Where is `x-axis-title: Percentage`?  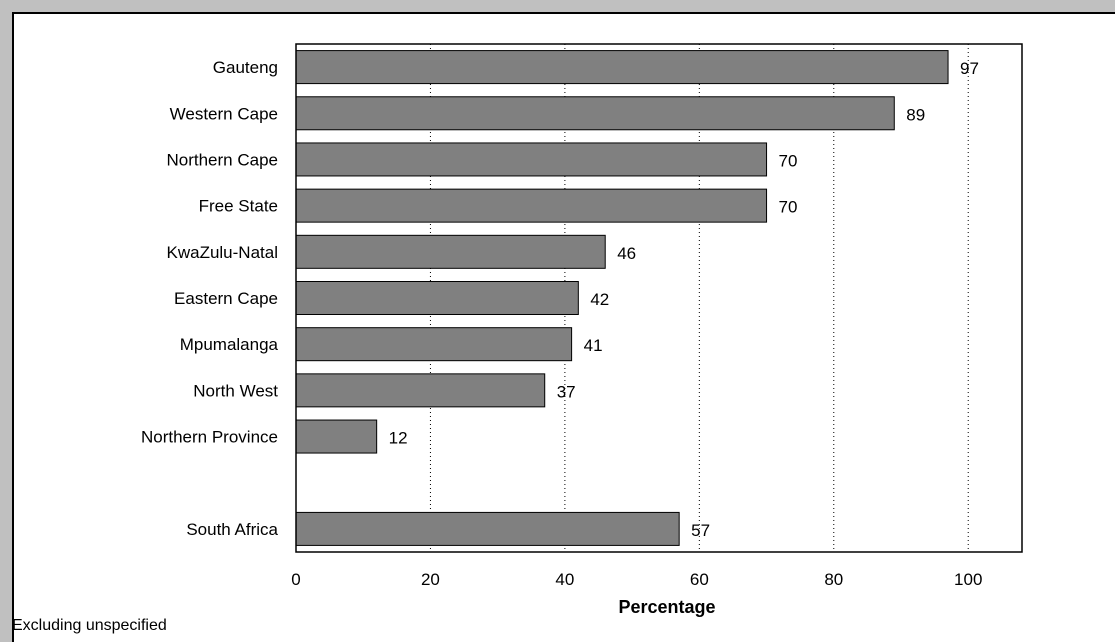 x-axis-title: Percentage is located at coordinates (666, 607).